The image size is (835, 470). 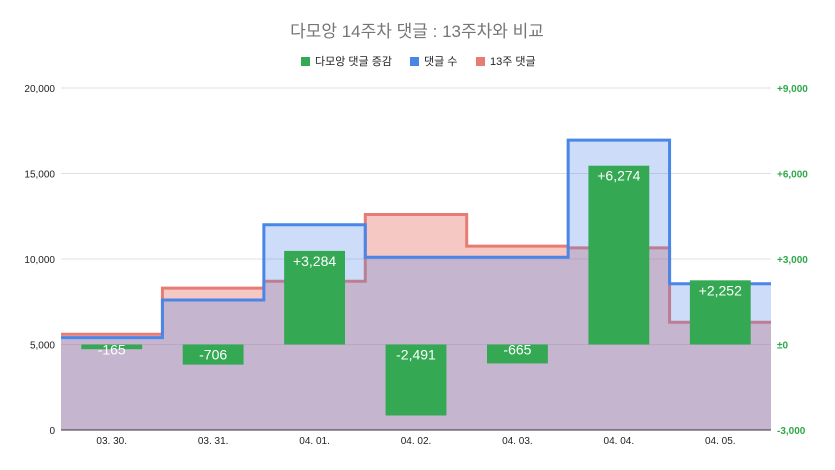 What do you see at coordinates (314, 261) in the screenshot?
I see `bar-data-label: +3,284` at bounding box center [314, 261].